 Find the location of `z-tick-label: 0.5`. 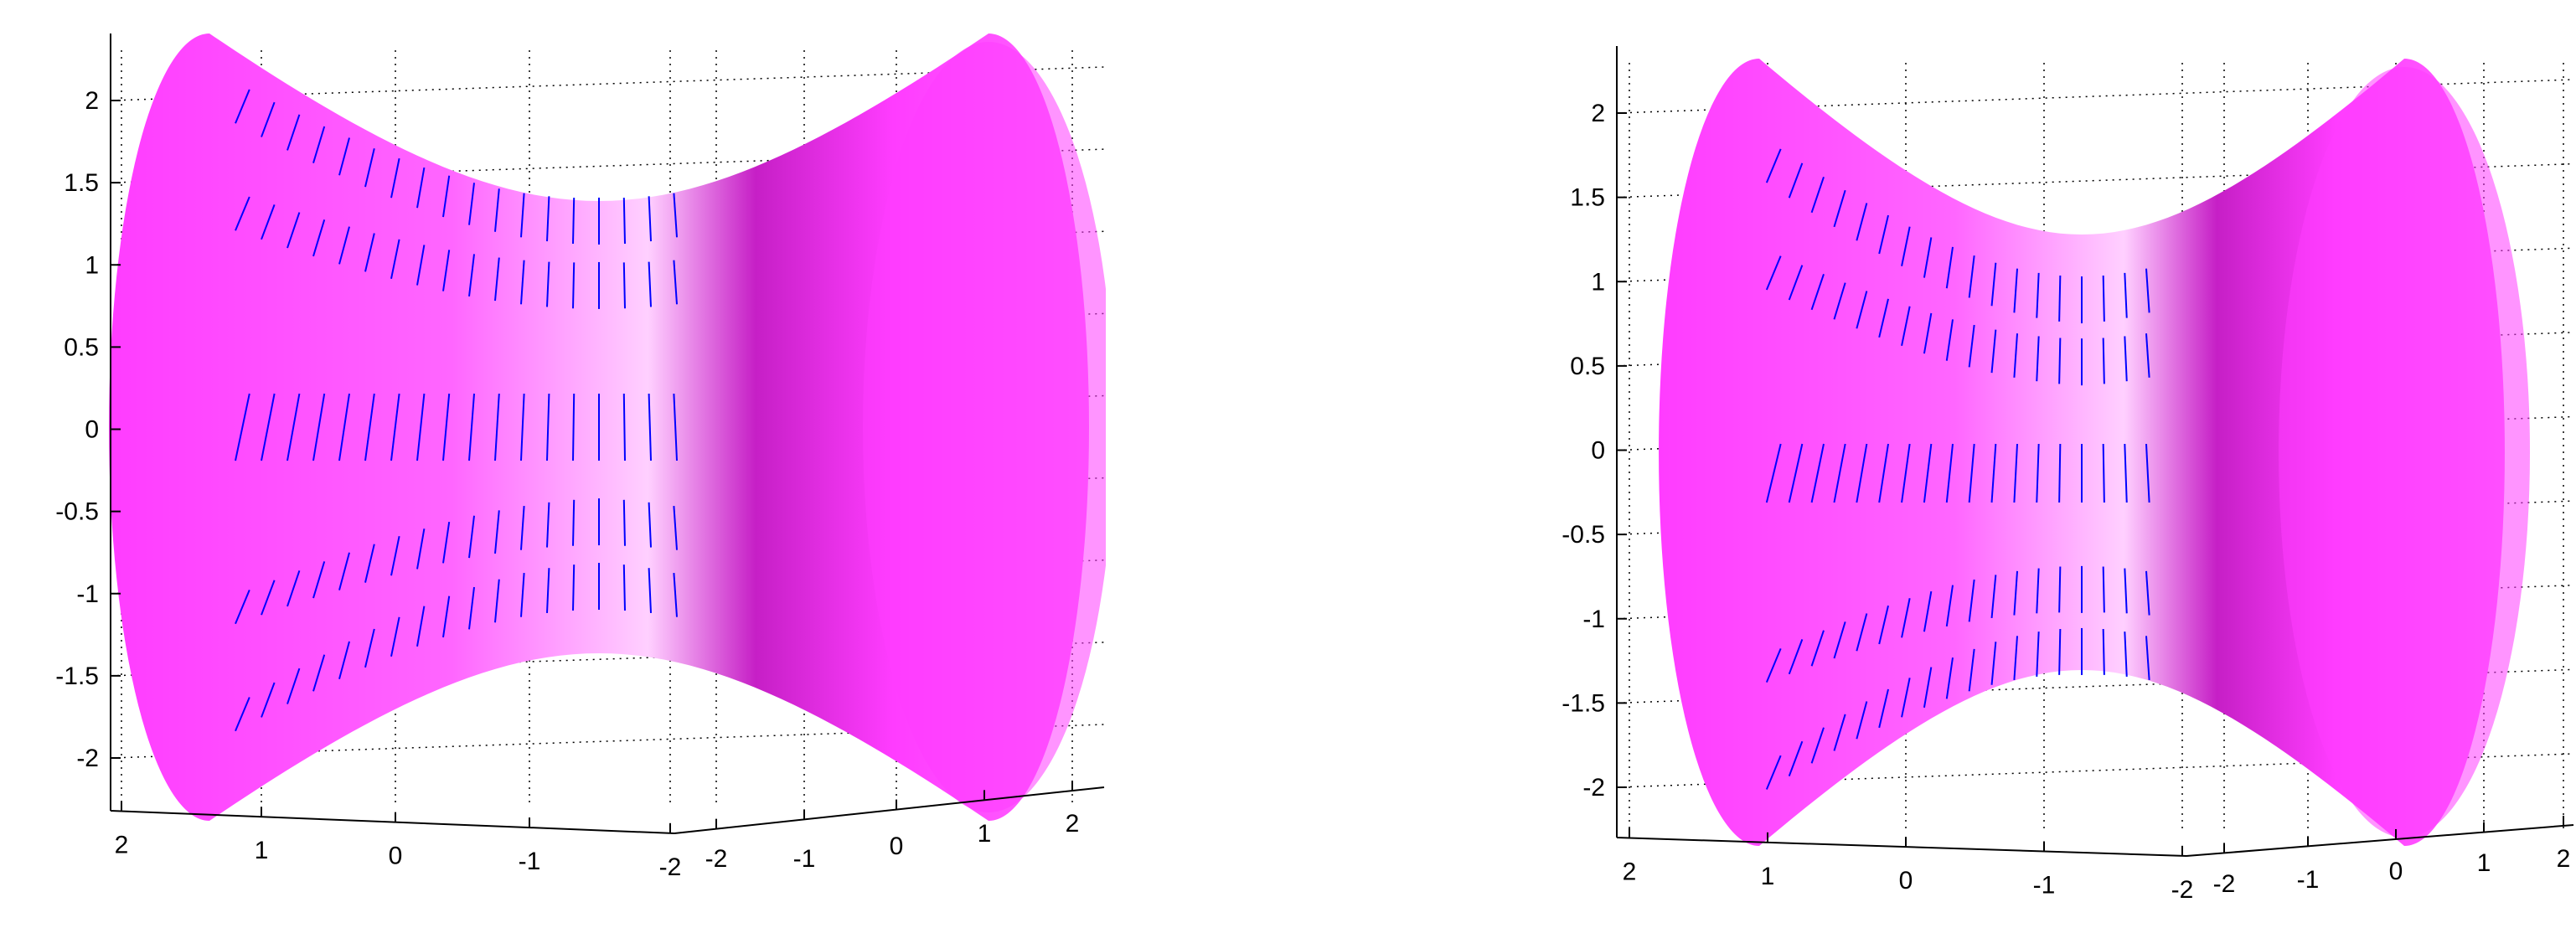

z-tick-label: 0.5 is located at coordinates (81, 347).